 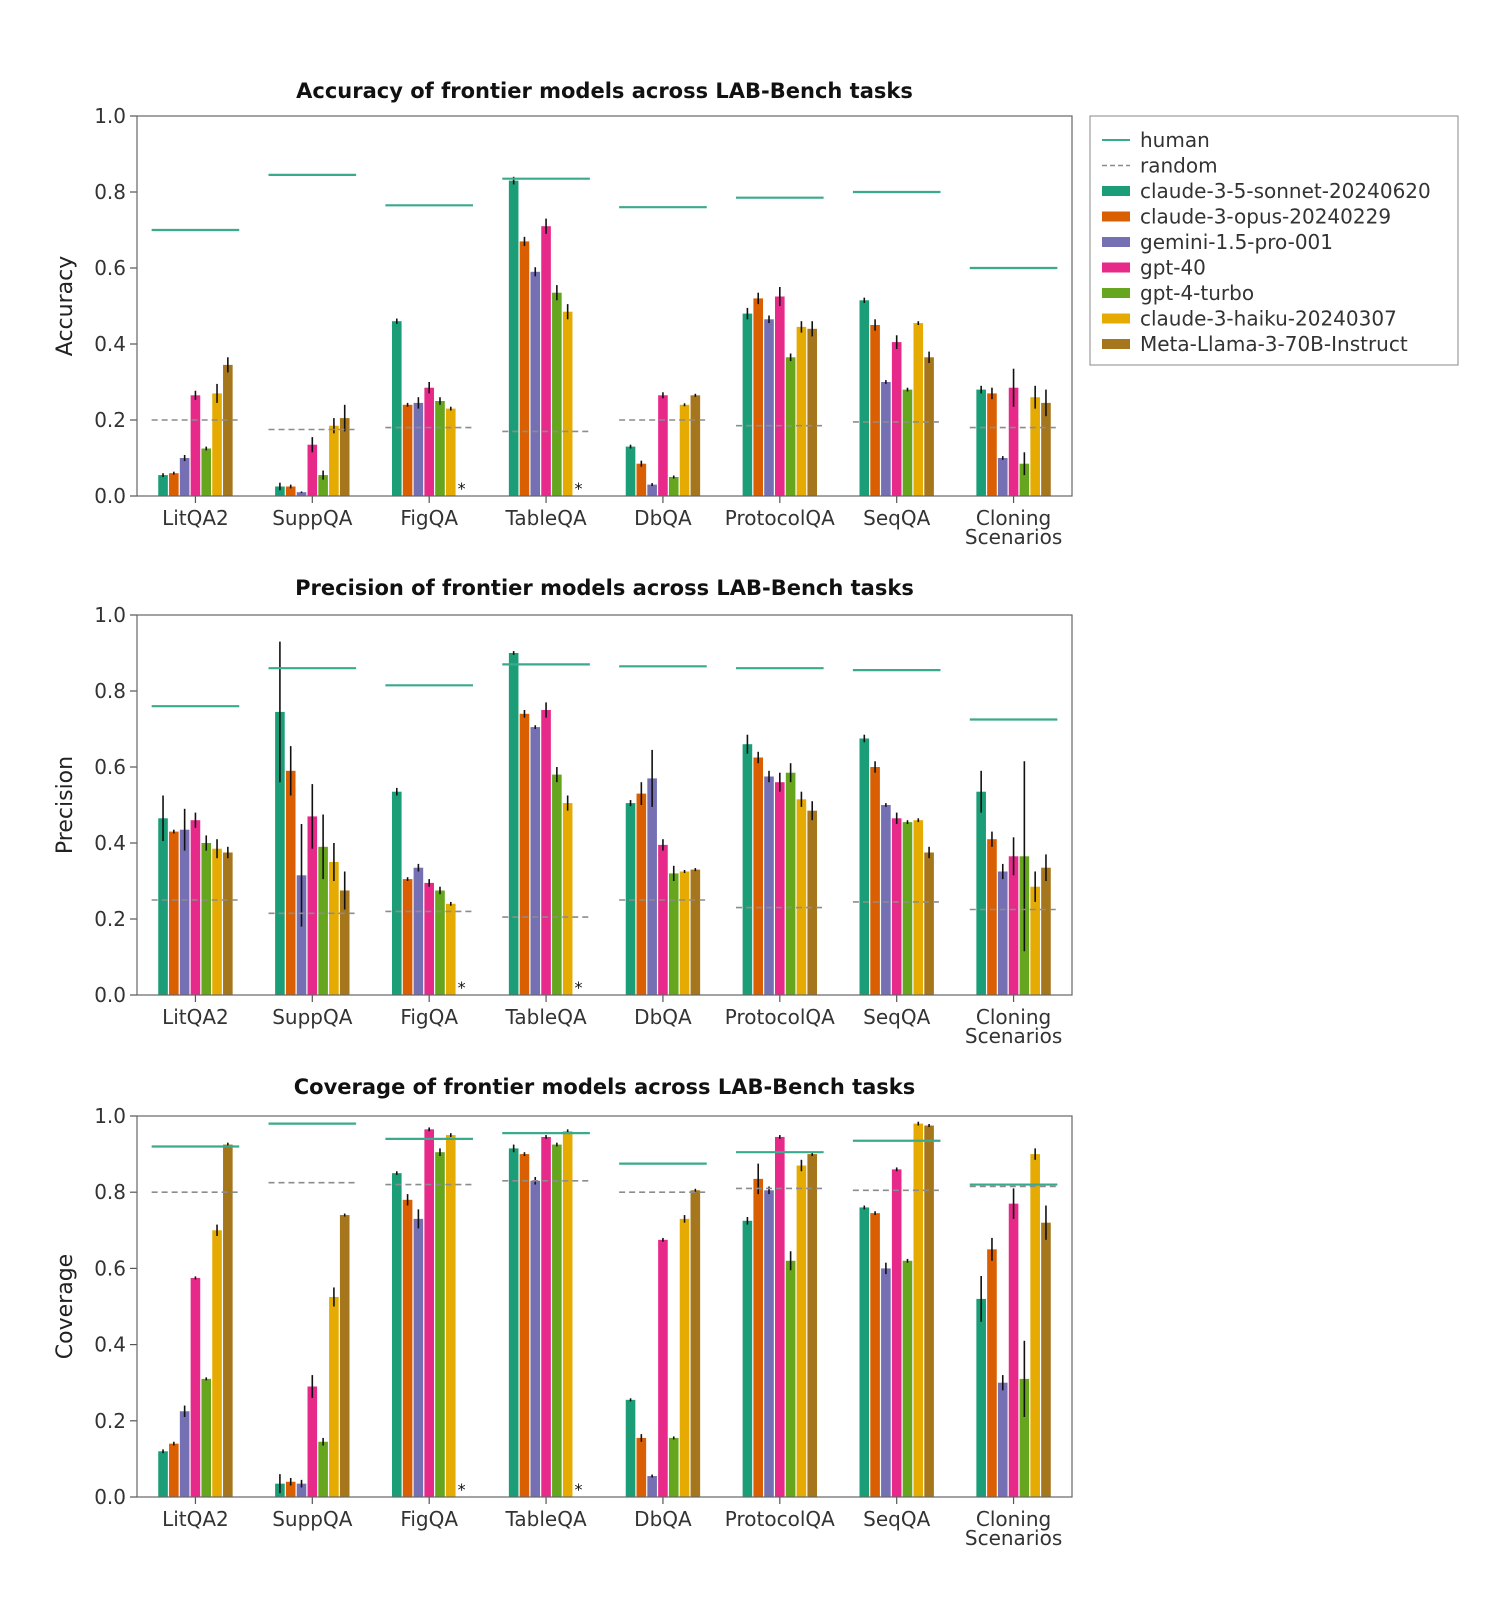 What do you see at coordinates (312, 1519) in the screenshot?
I see `x-tick-label: SuppQA` at bounding box center [312, 1519].